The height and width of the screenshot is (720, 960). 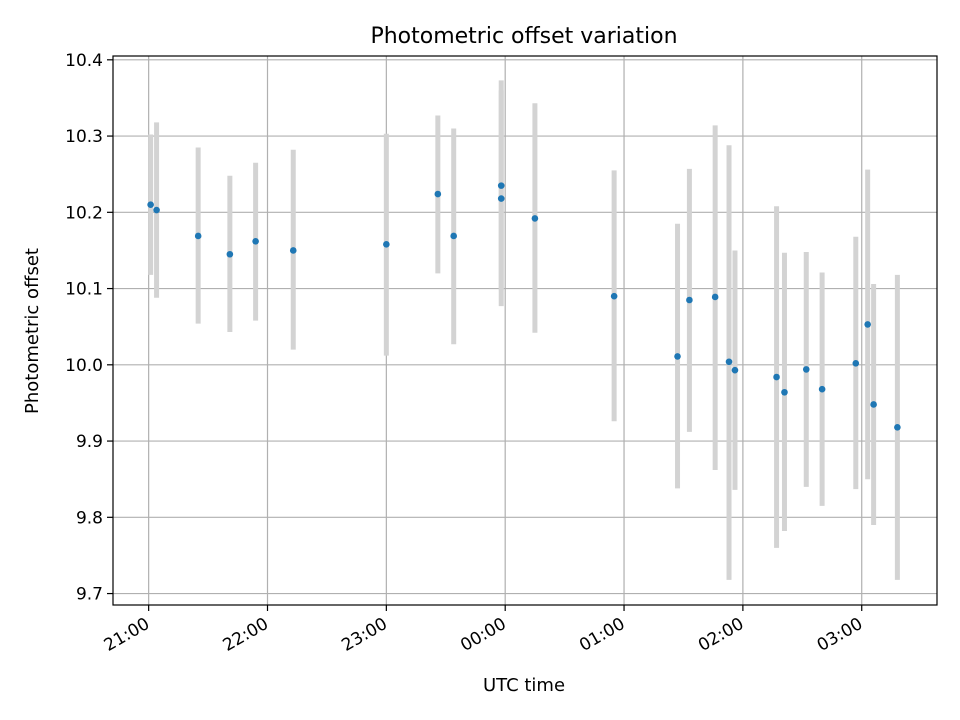 What do you see at coordinates (89, 328) in the screenshot?
I see `y-axis-ticks: 9.7 9.8 9.9 10.0 10.1 10.2 10.3 10.4` at bounding box center [89, 328].